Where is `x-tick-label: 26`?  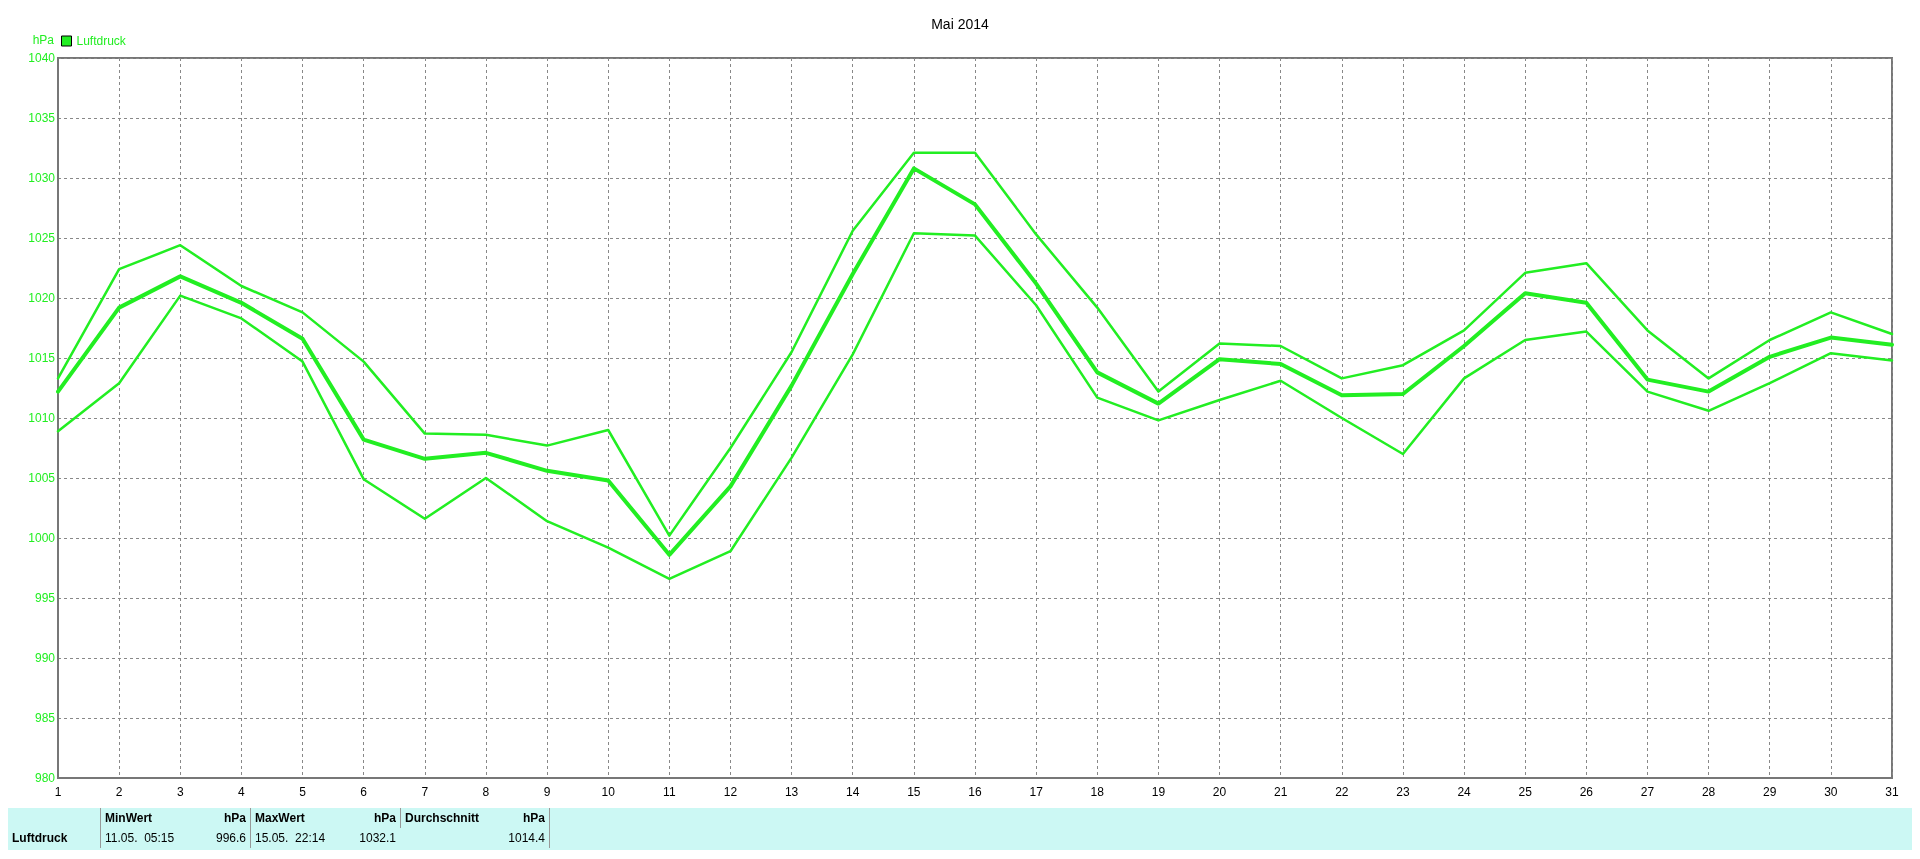
x-tick-label: 26 is located at coordinates (1586, 792).